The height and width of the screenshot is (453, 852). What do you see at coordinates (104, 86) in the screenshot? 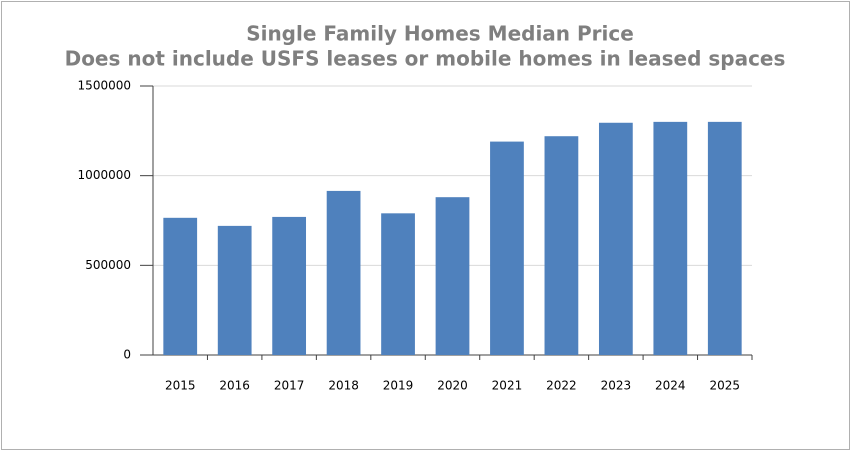
I see `y-tick-label: 1500000` at bounding box center [104, 86].